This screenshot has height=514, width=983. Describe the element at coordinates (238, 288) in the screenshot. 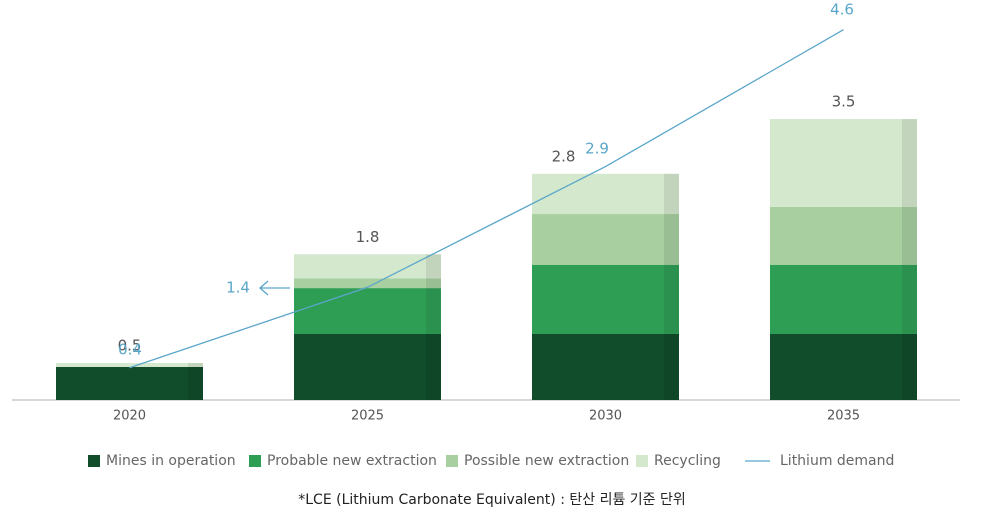

I see `demand-label: 1.4` at that location.